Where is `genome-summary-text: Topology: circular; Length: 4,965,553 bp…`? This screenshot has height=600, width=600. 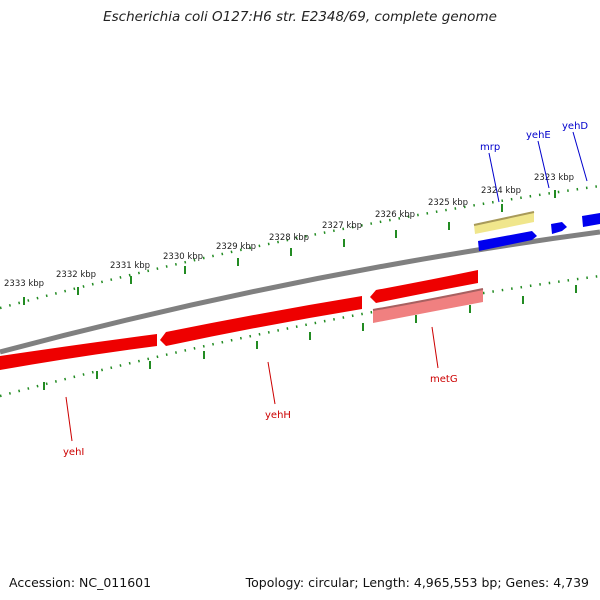
genome-summary-text: Topology: circular; Length: 4,965,553 bp… is located at coordinates (417, 582).